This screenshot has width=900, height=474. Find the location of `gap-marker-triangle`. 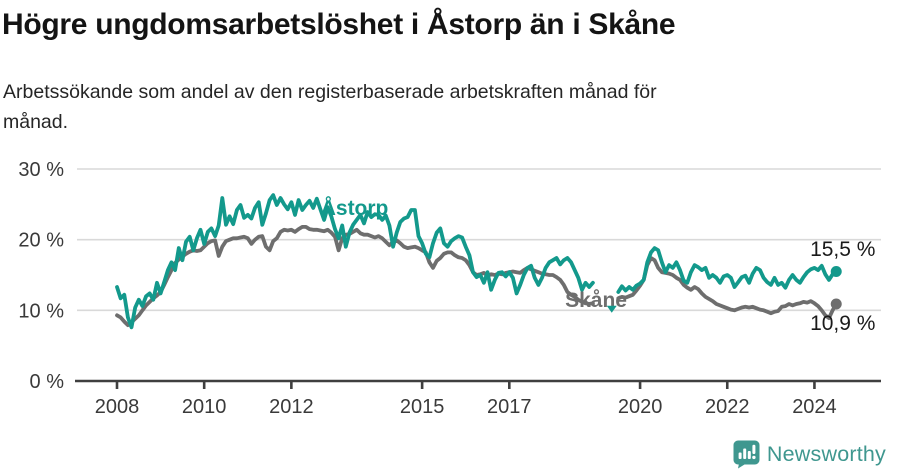

gap-marker-triangle is located at coordinates (611, 309).